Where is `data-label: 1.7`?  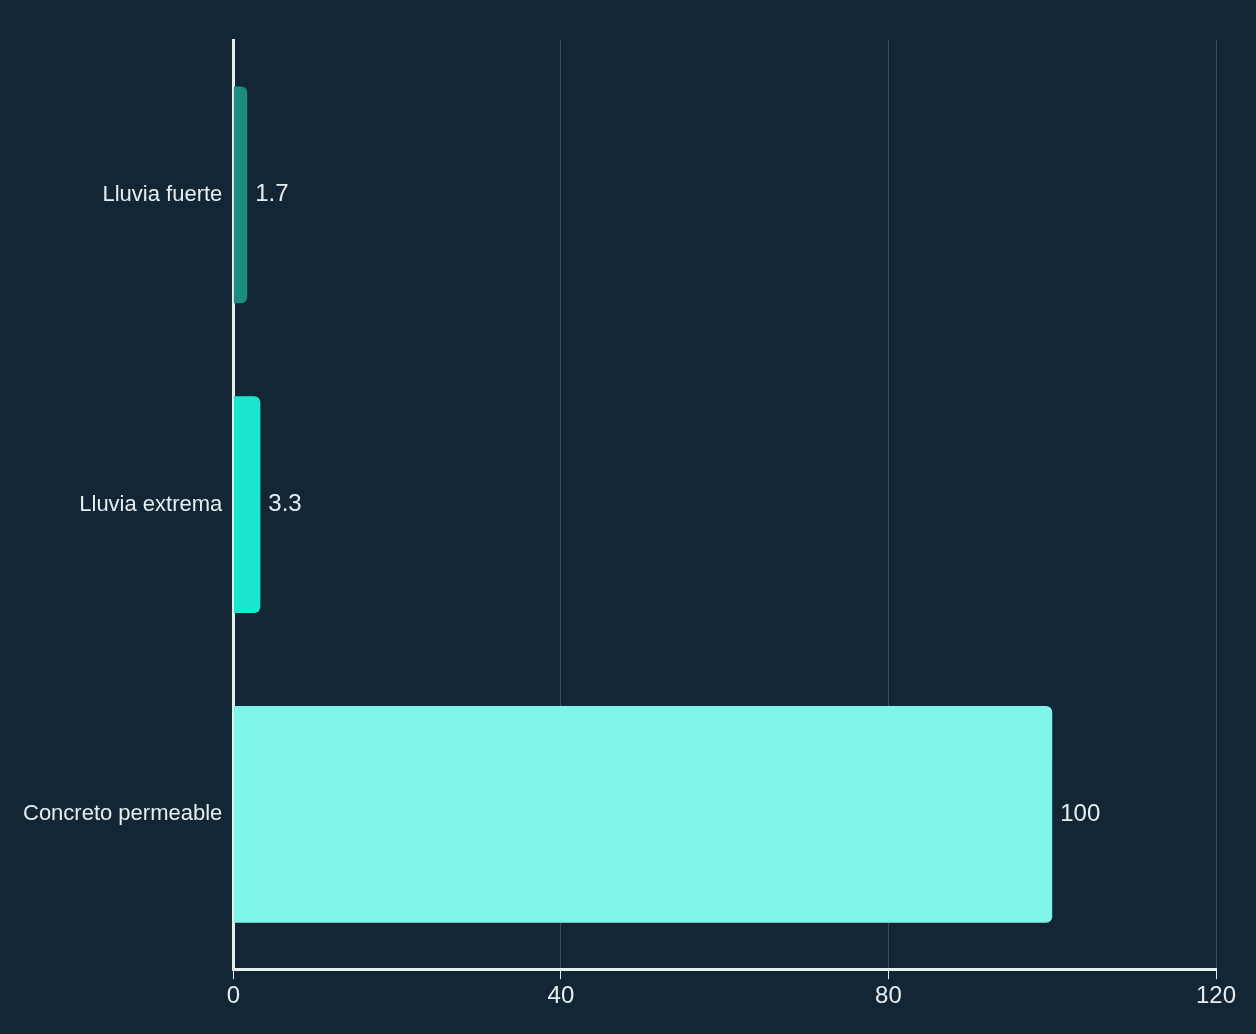 data-label: 1.7 is located at coordinates (272, 193).